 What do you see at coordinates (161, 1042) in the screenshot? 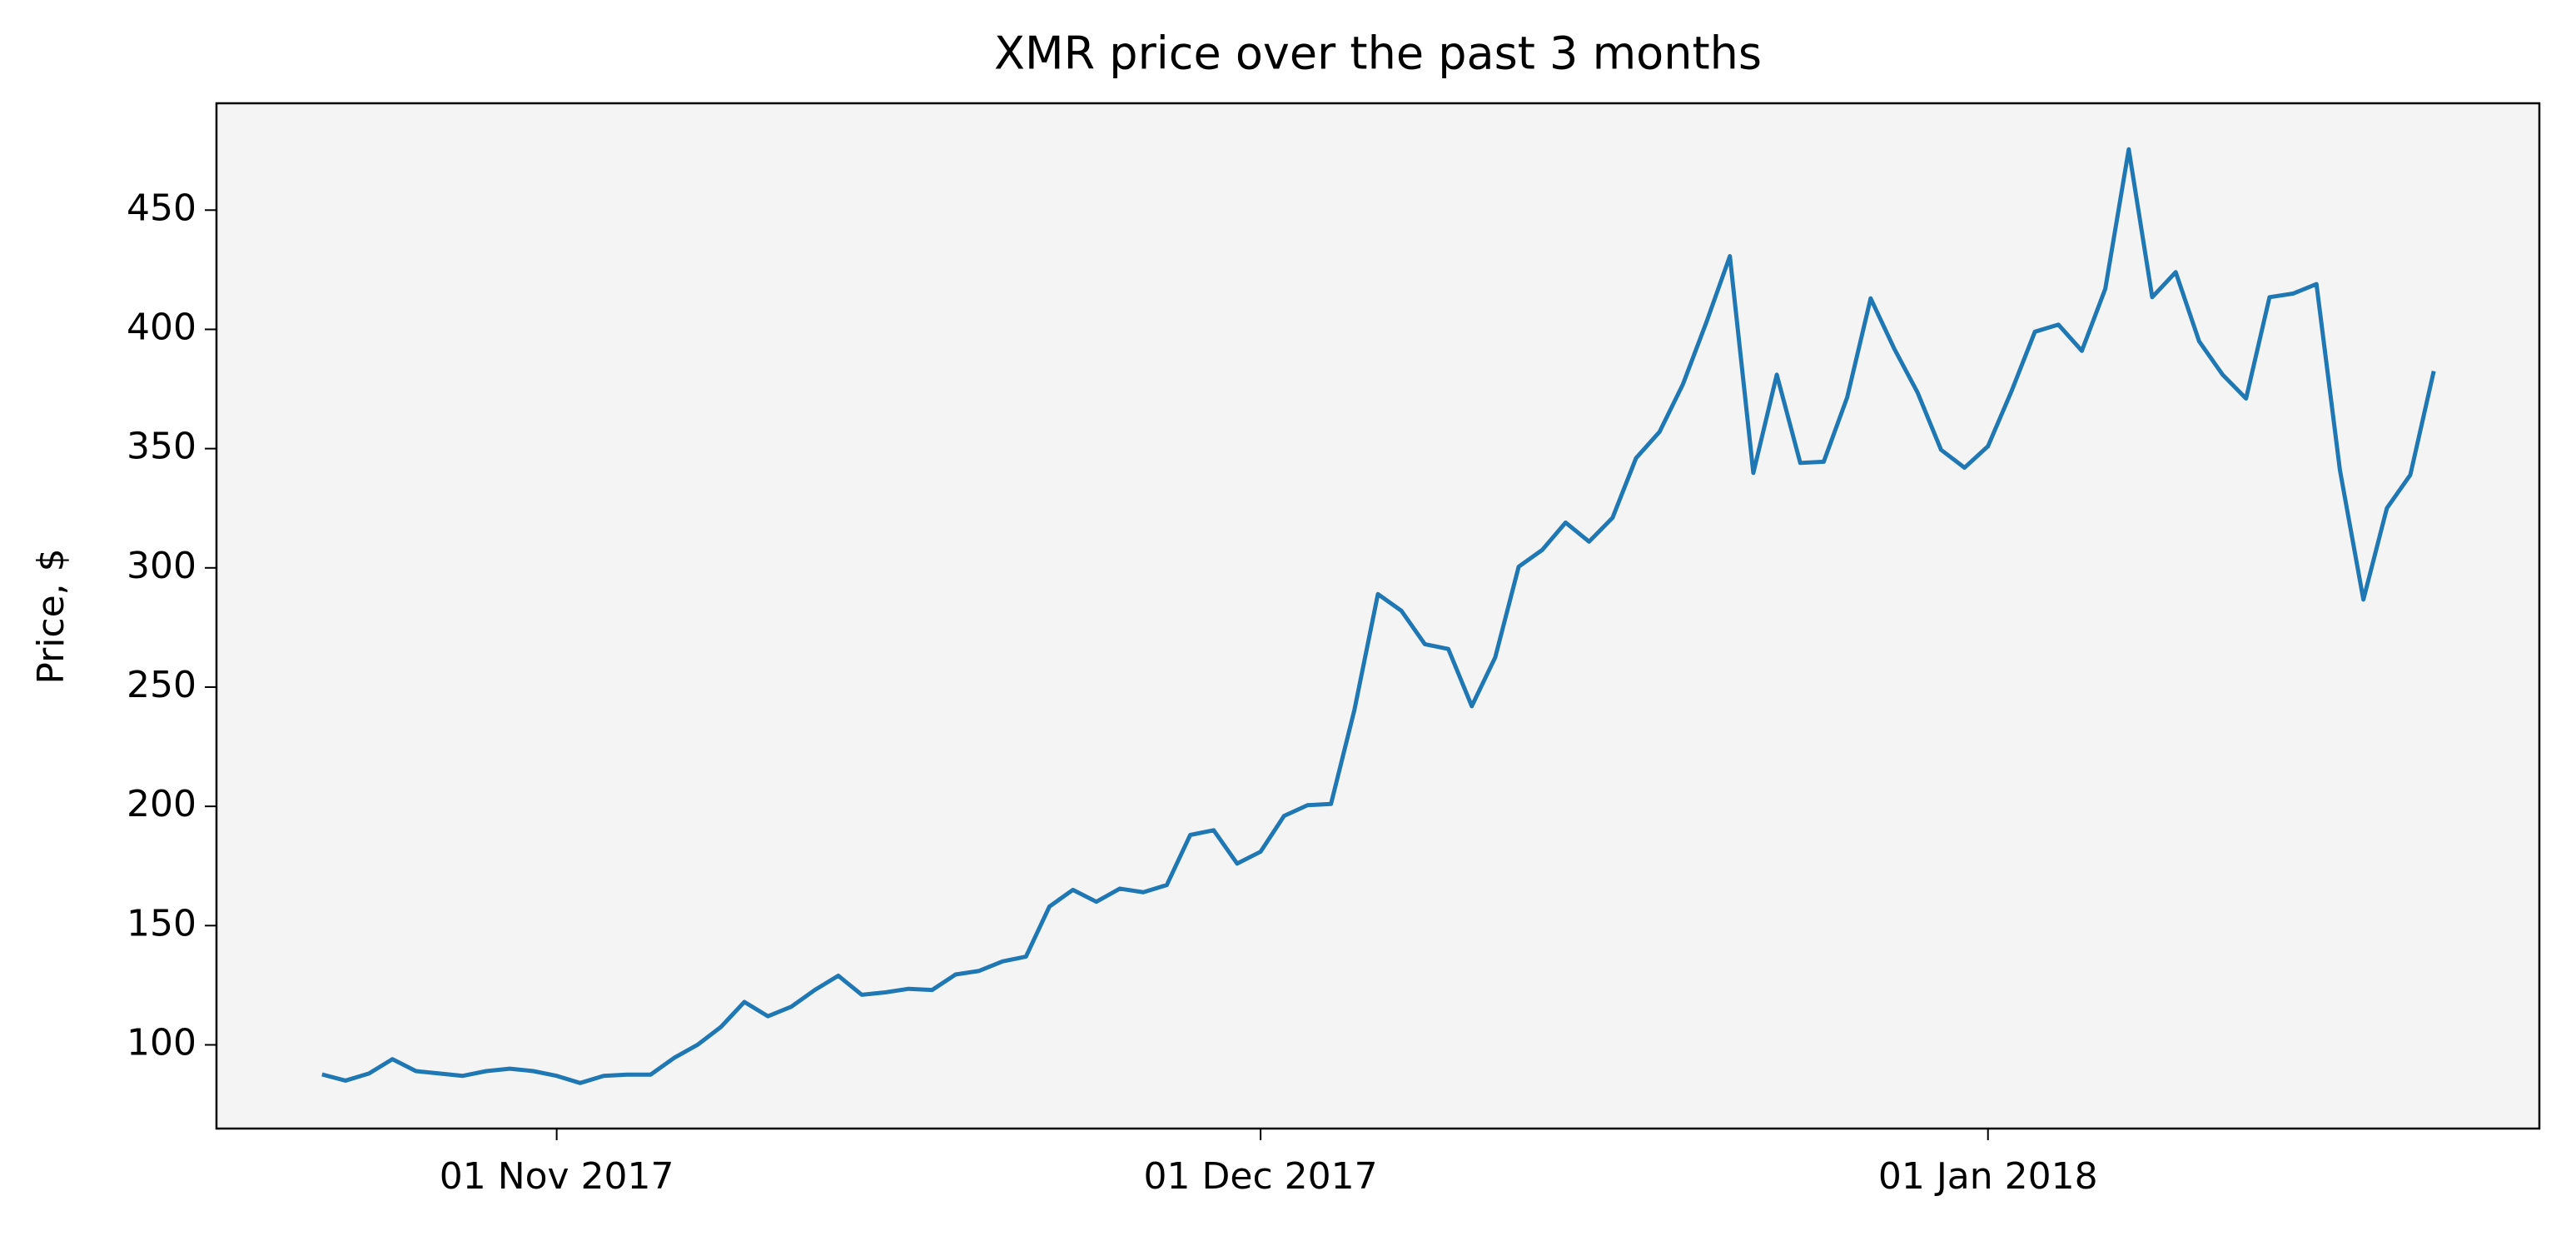
I see `y-tick-label: 100` at bounding box center [161, 1042].